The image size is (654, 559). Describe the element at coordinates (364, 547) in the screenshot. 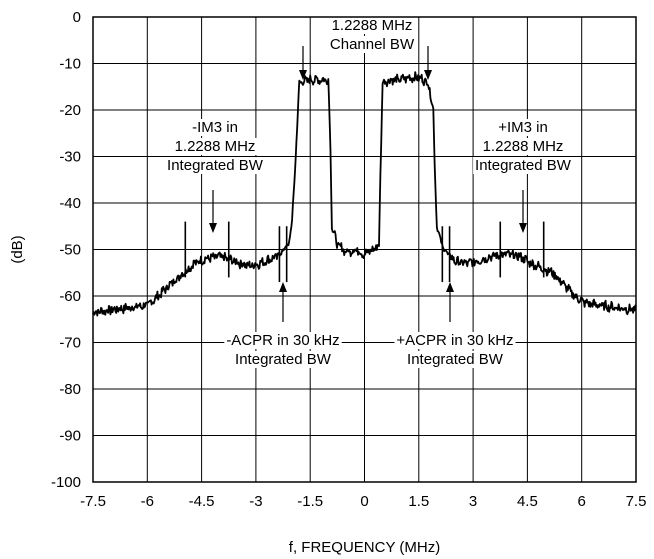

I see `x-axis-label: f, FREQUENCY (MHz)` at that location.